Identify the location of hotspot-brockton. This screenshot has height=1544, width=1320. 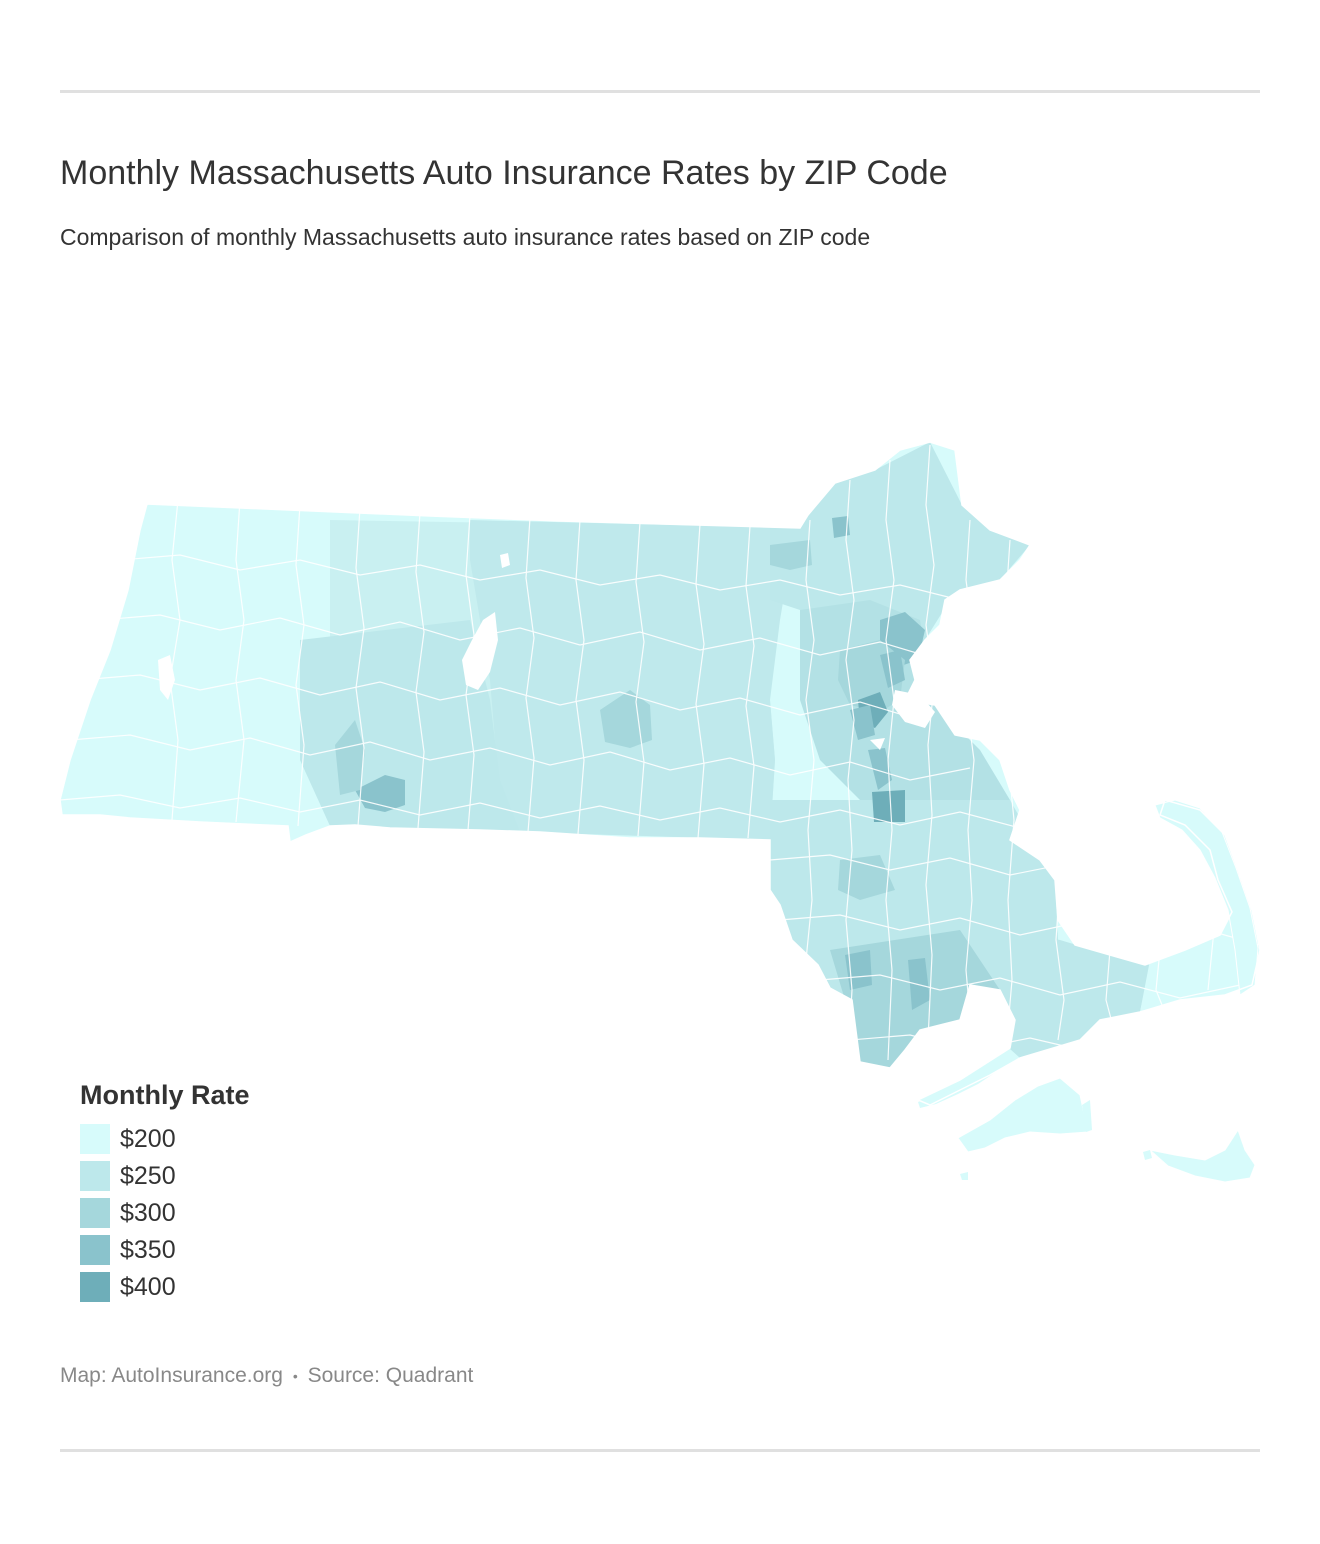
(888, 806).